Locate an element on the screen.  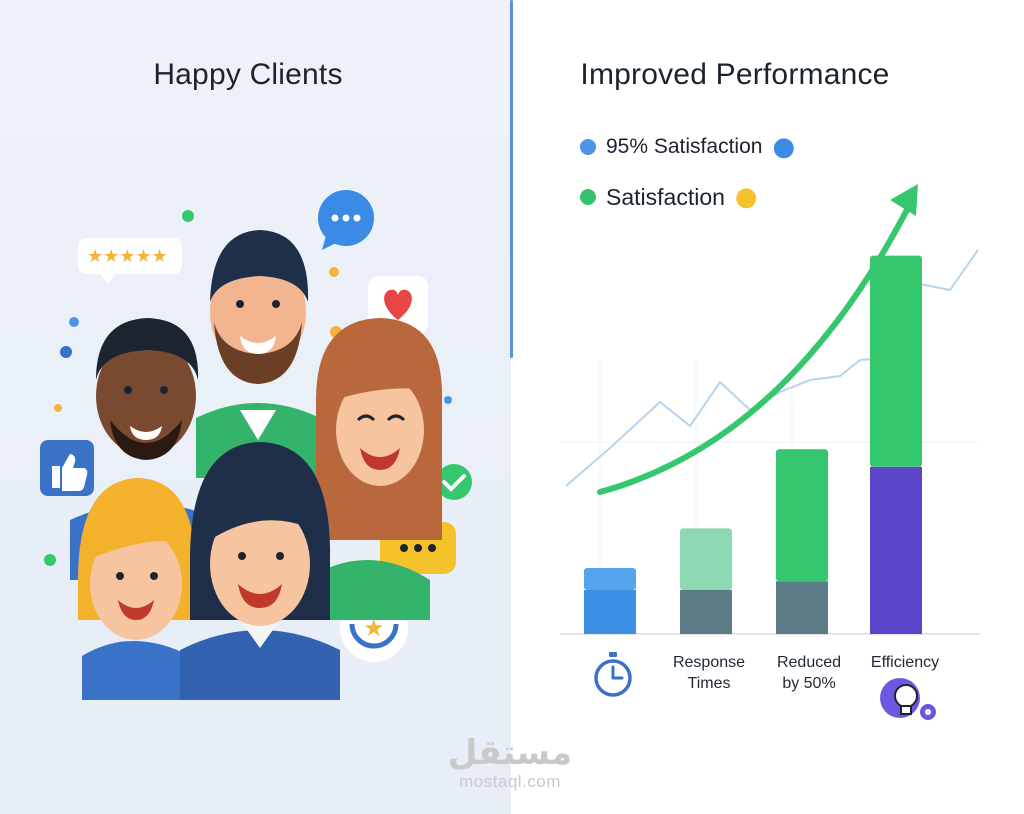
neutral-face-icon: ● is located at coordinates (784, 147).